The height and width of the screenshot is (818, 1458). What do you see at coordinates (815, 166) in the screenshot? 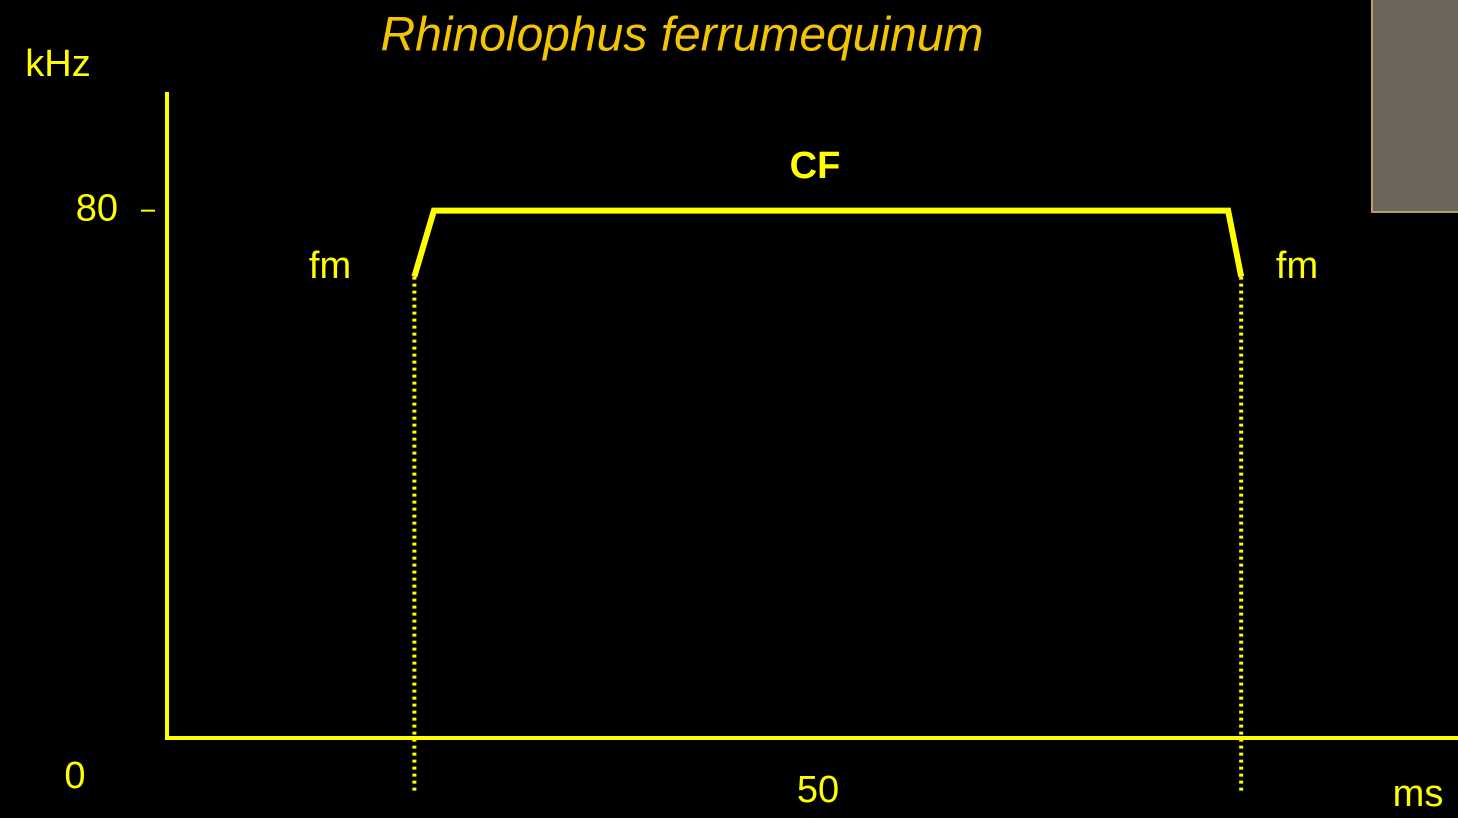
I see `annotation: CF` at bounding box center [815, 166].